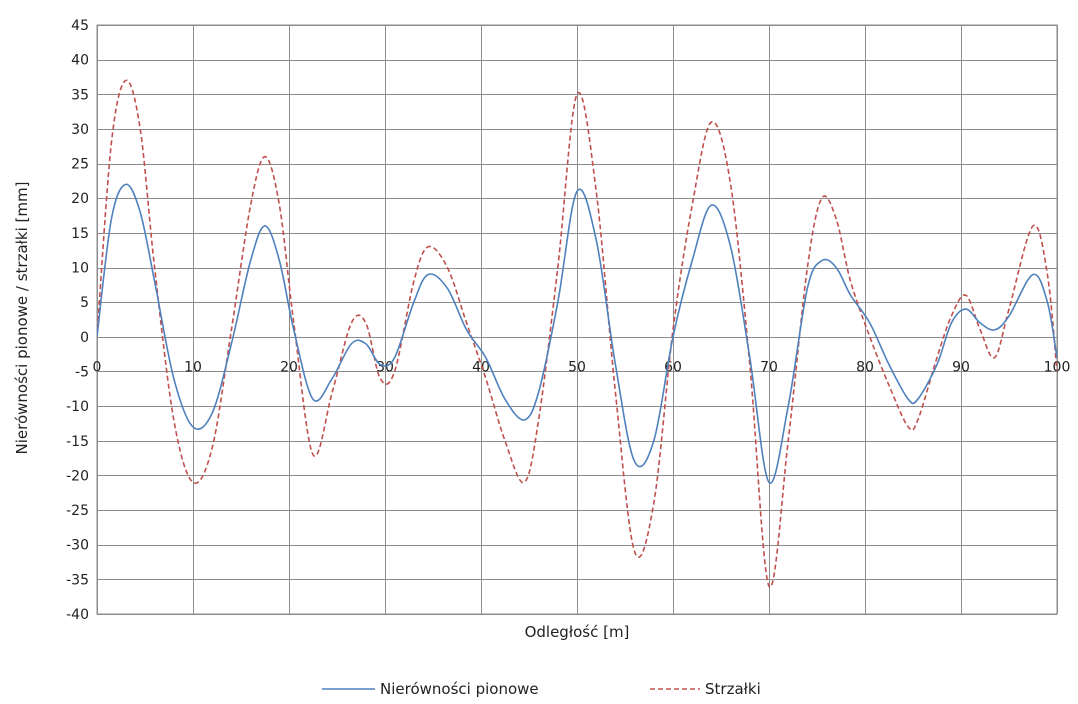  What do you see at coordinates (481, 367) in the screenshot?
I see `x-tick-label: 40` at bounding box center [481, 367].